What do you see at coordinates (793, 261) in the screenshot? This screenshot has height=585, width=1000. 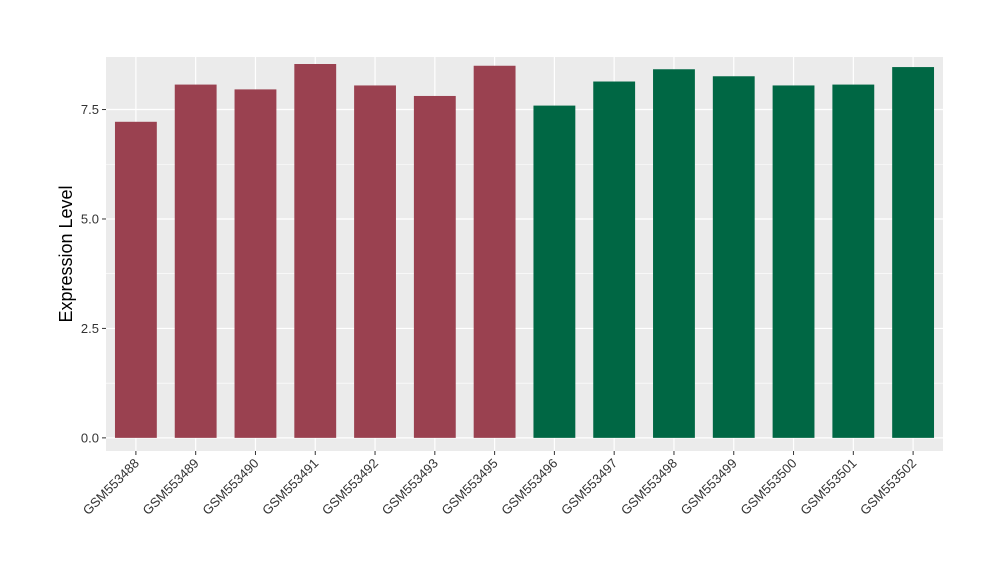 I see `bar-GSM553500` at bounding box center [793, 261].